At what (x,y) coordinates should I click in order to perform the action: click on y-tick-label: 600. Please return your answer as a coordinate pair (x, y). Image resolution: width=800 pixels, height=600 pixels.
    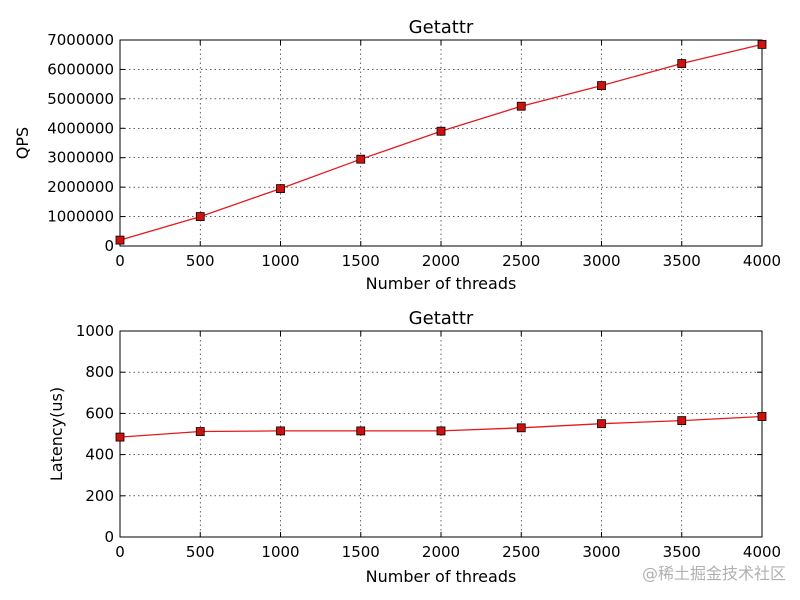
    Looking at the image, I should click on (99, 413).